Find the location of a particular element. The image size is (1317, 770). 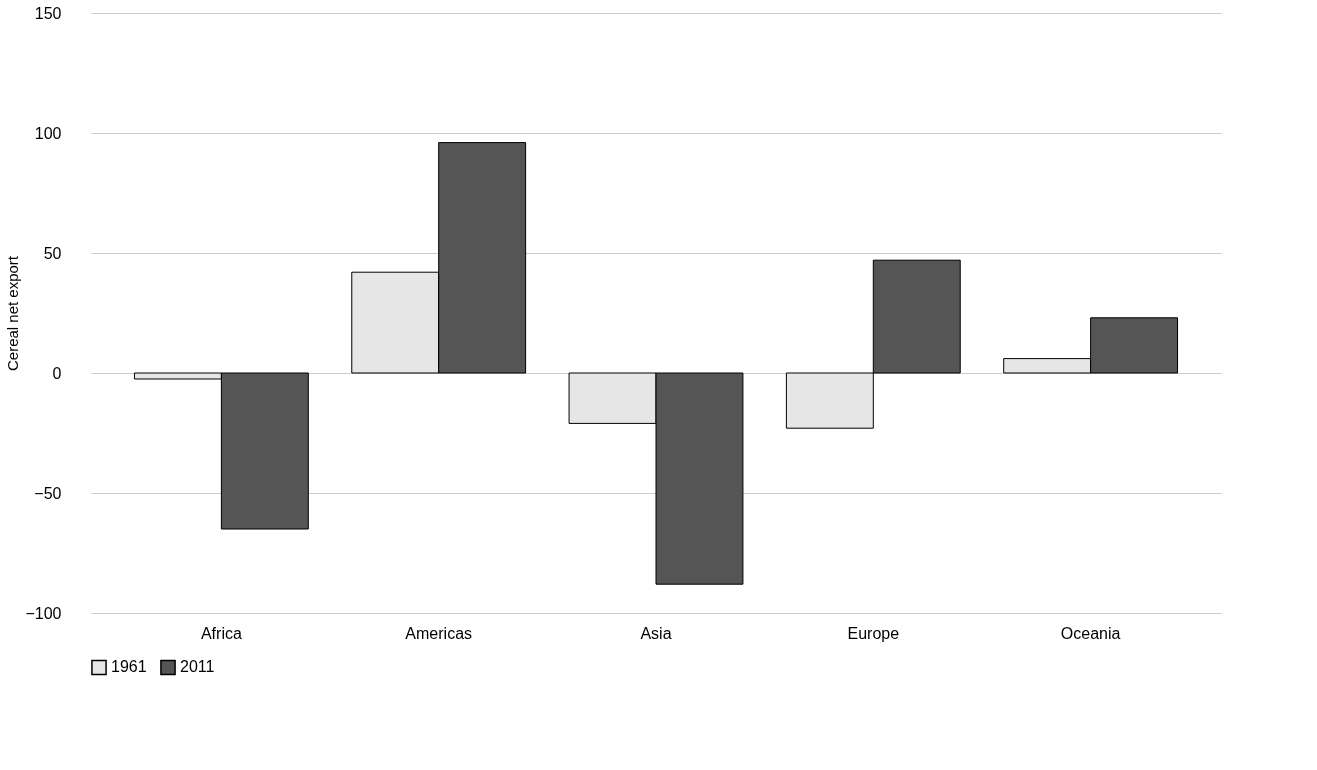

y-tick-label: −100 is located at coordinates (43, 613).